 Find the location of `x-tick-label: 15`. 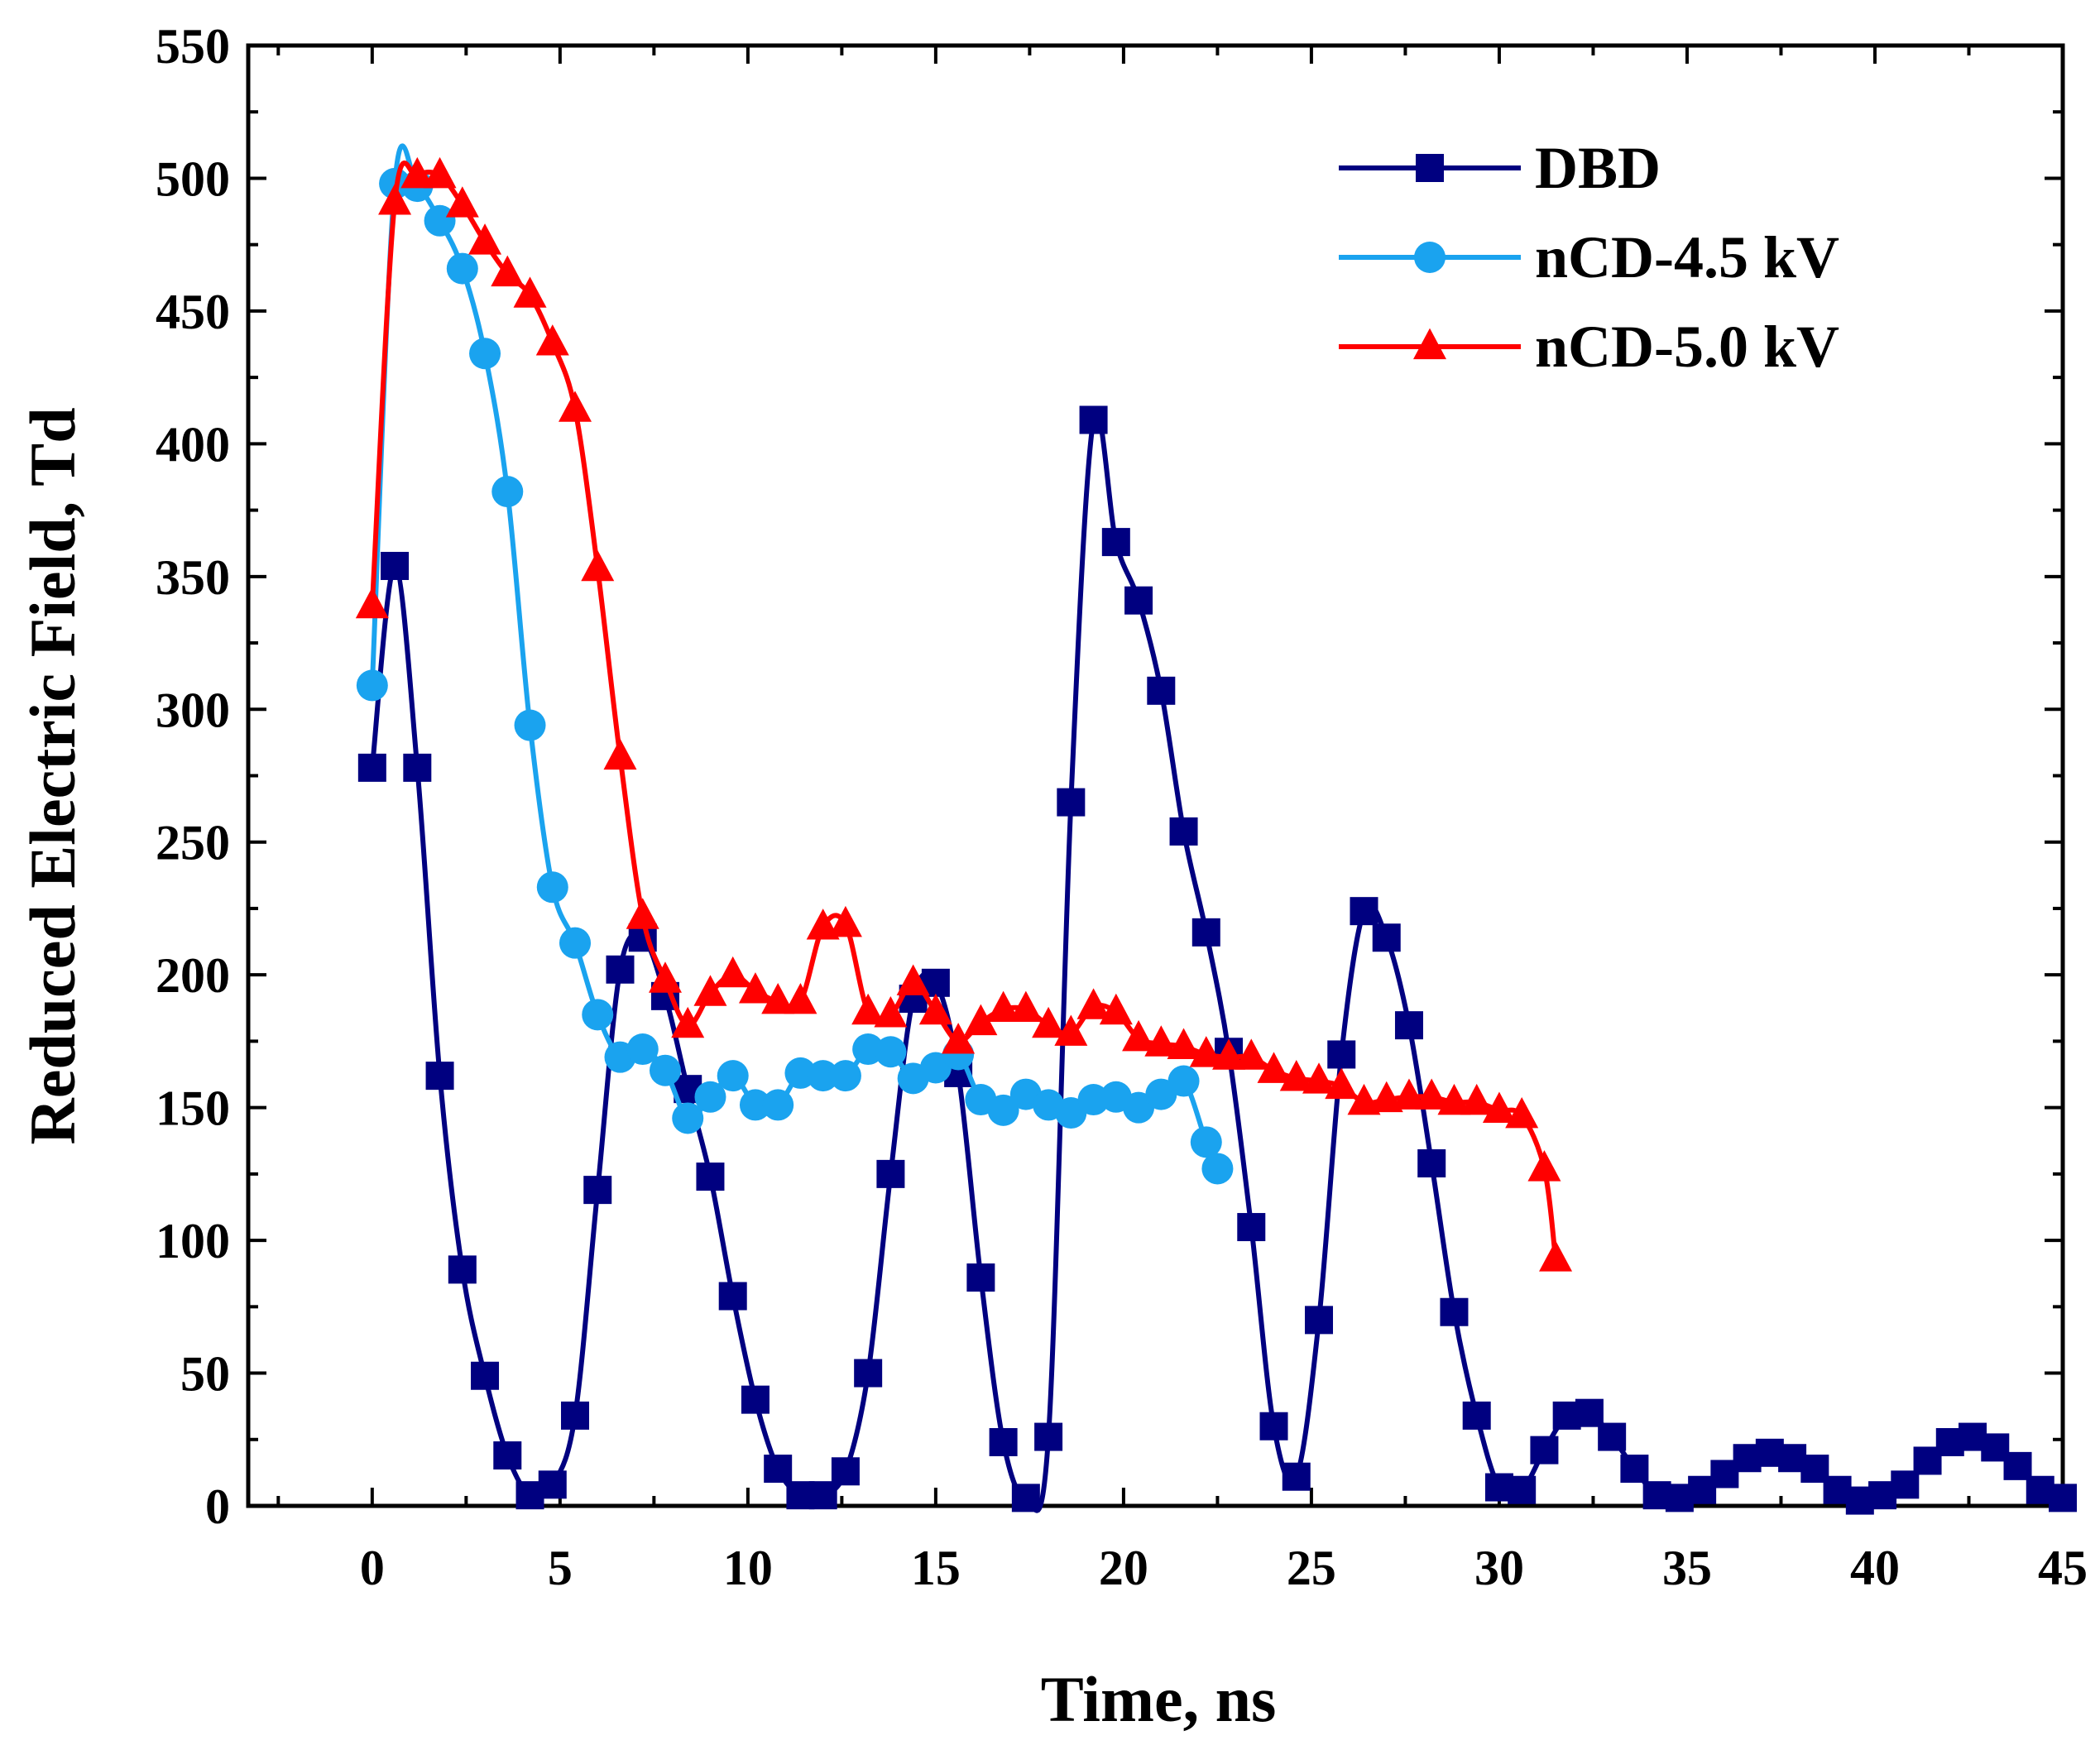

x-tick-label: 15 is located at coordinates (936, 1568).